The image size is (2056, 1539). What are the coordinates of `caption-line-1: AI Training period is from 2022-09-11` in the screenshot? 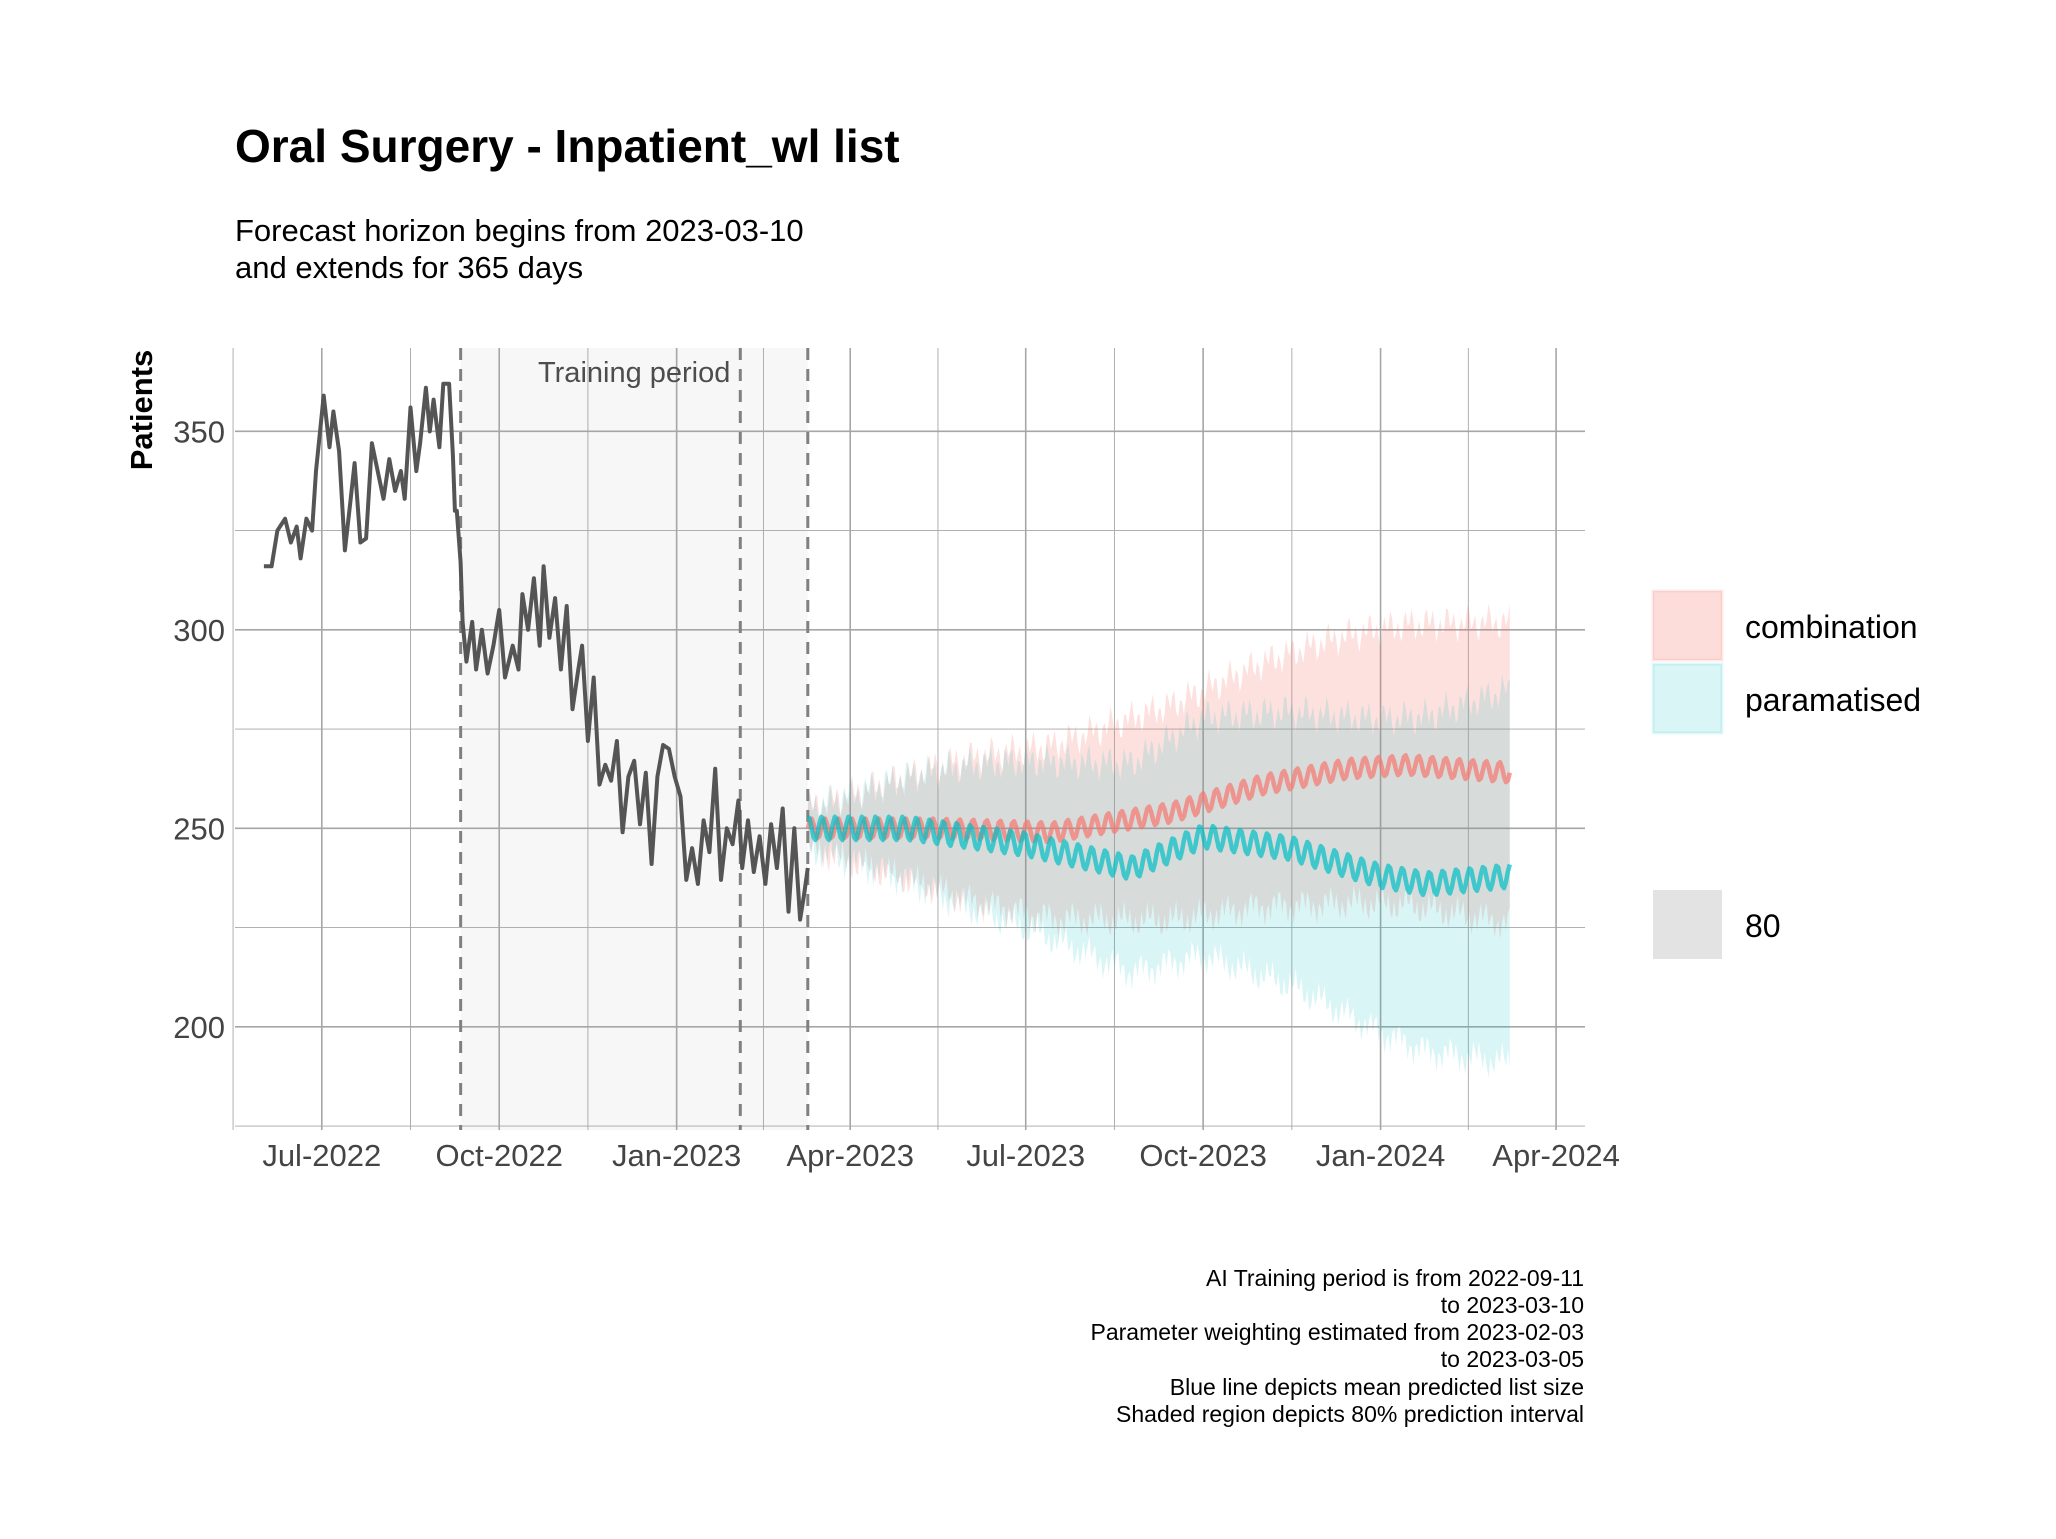 It's located at (1395, 1278).